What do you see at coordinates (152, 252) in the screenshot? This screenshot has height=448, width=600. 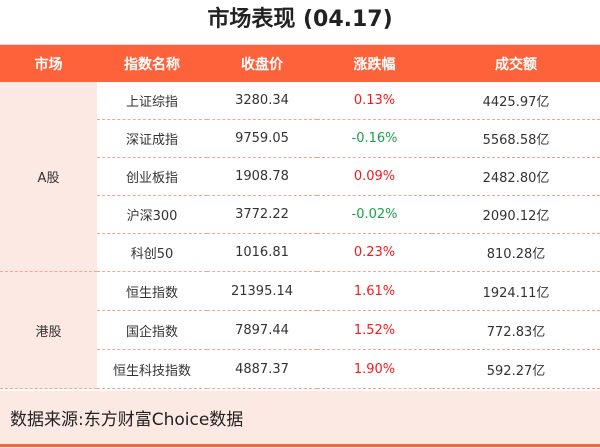 I see `index-name-cell: 科创50` at bounding box center [152, 252].